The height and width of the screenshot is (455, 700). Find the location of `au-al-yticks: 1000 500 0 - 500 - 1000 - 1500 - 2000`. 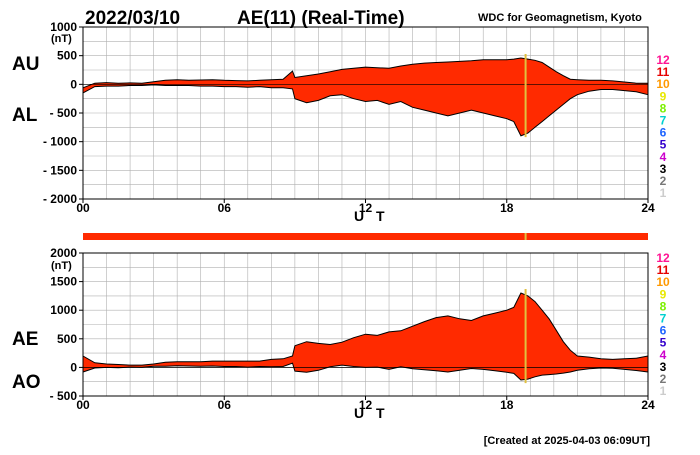

au-al-yticks: 1000 500 0 - 500 - 1000 - 1500 - 2000 is located at coordinates (63, 113).